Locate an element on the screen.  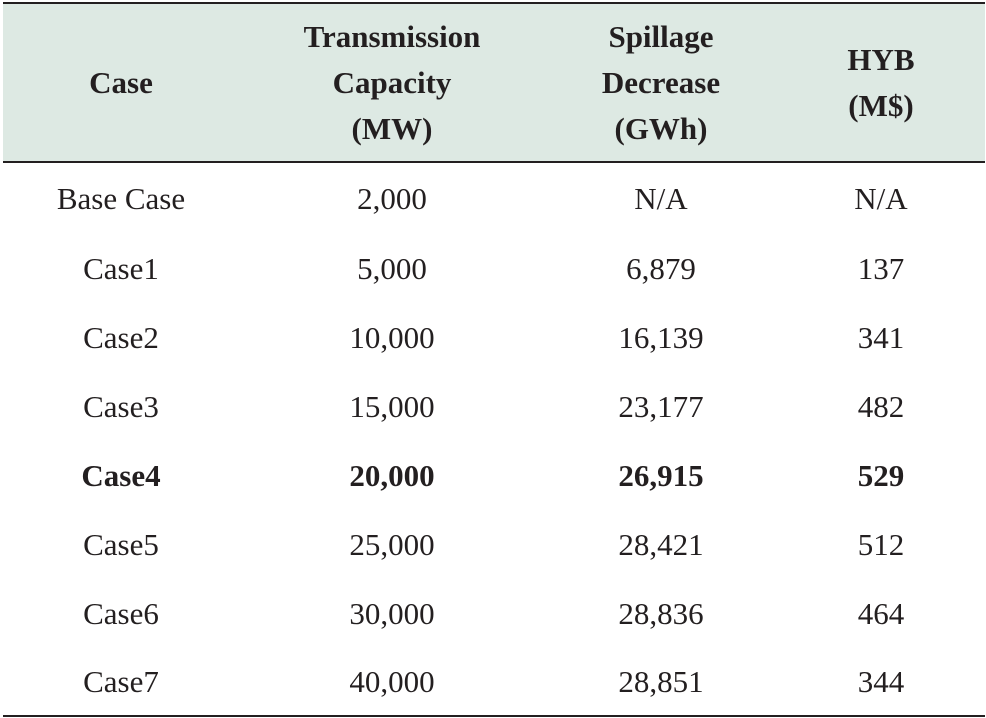
cell-hyb: 341 is located at coordinates (881, 337).